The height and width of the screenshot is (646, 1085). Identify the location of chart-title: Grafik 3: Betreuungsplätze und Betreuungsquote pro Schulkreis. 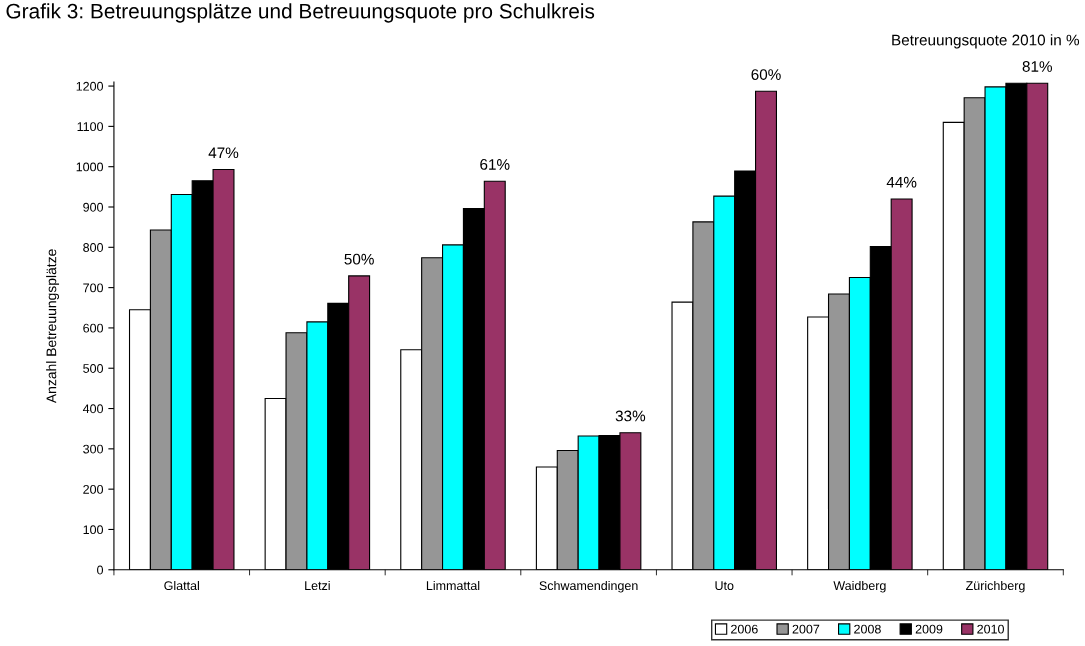
(300, 13).